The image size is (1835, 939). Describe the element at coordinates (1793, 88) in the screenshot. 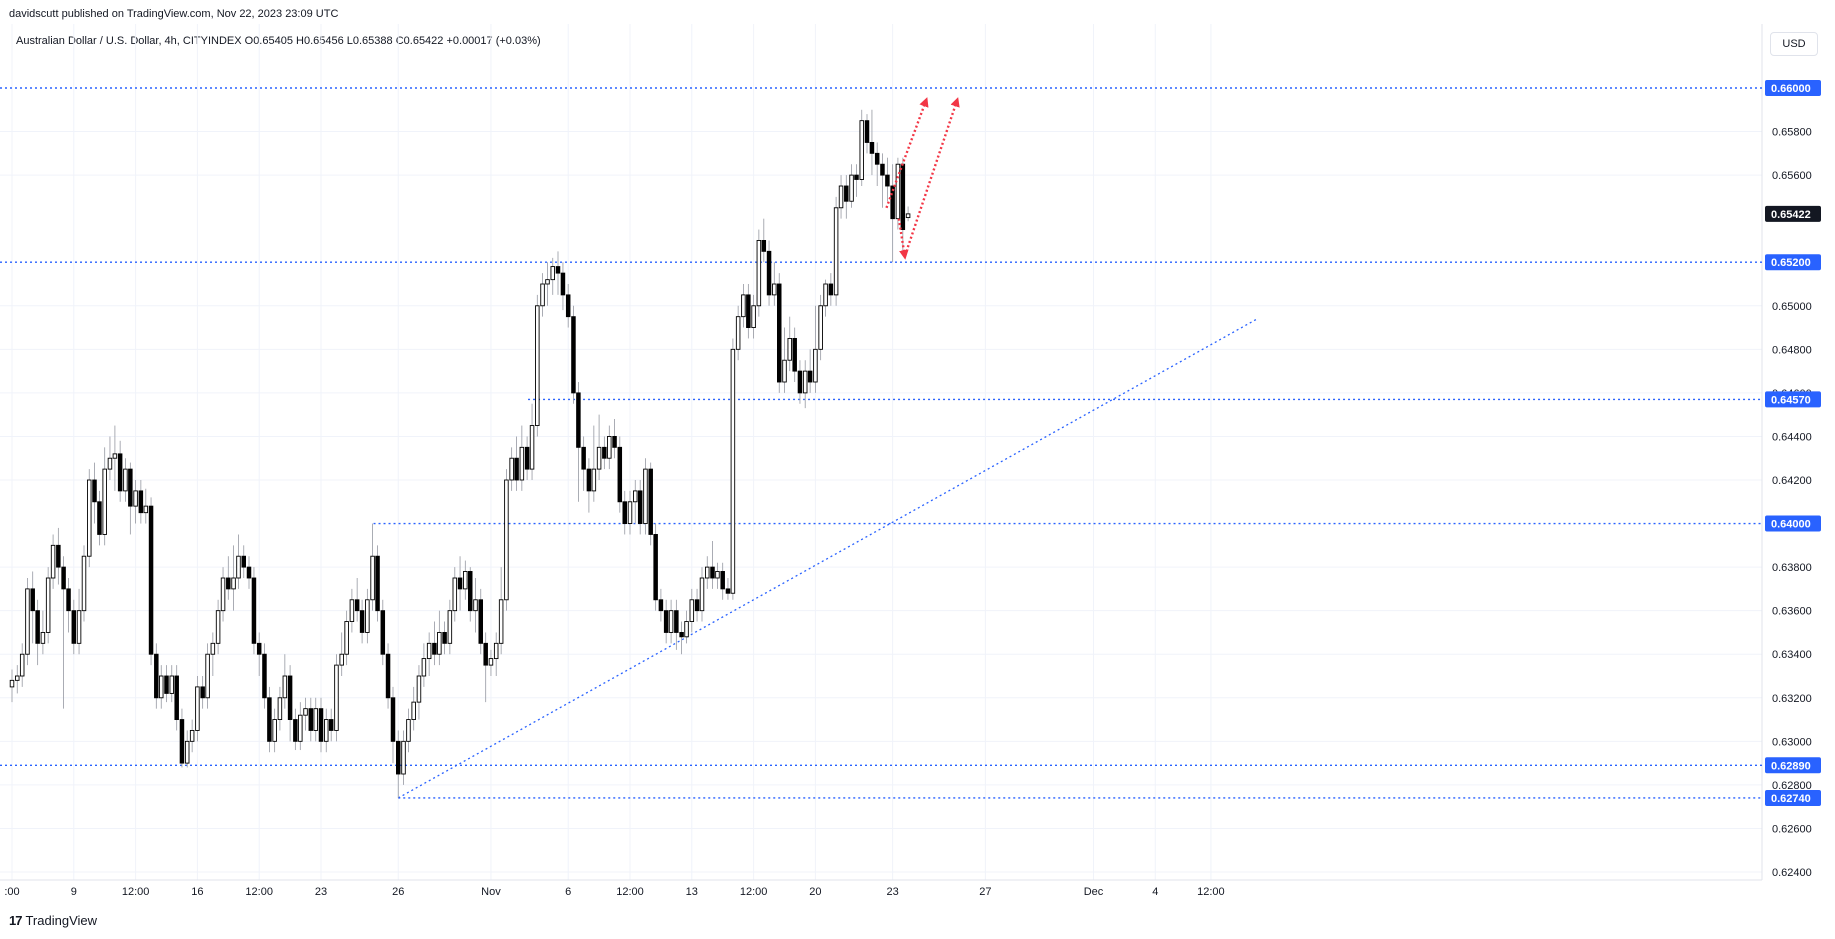

I see `level-price-badge: 0.66000` at that location.